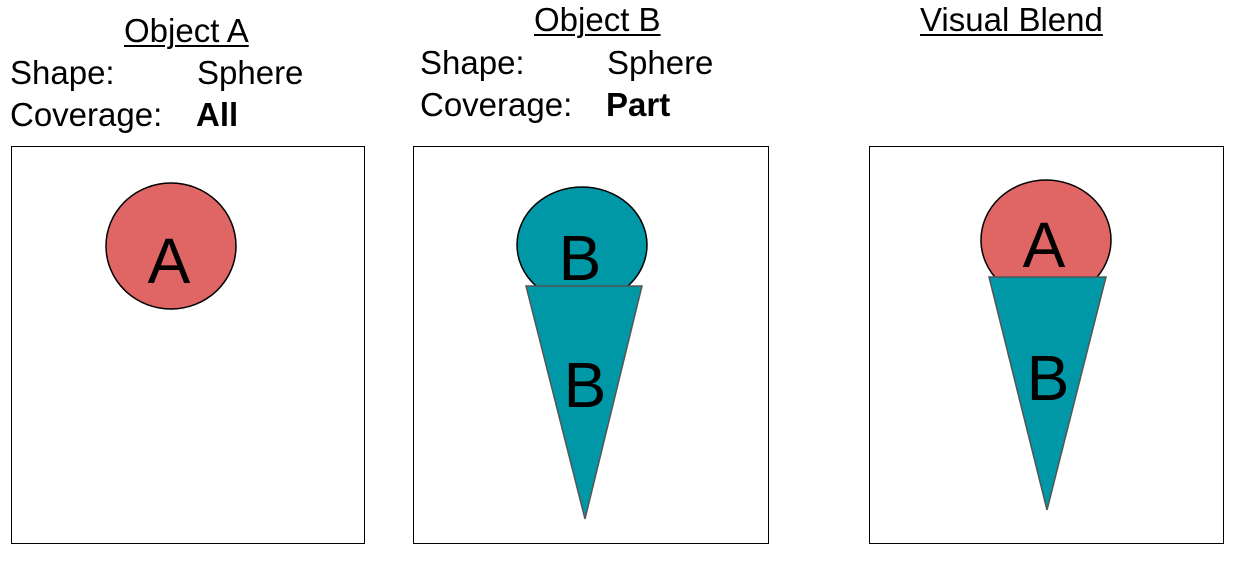 The image size is (1240, 564). Describe the element at coordinates (580, 258) in the screenshot. I see `object-b-sphere-letter: B` at that location.